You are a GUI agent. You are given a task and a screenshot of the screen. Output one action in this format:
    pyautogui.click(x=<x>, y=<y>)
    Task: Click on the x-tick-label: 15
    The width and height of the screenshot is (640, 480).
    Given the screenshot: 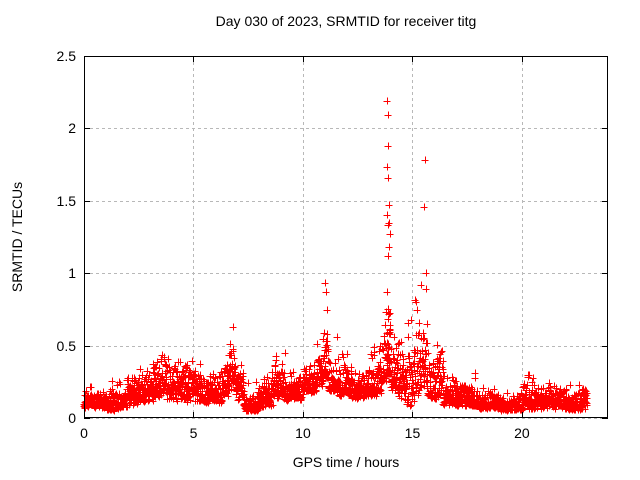 What is the action you would take?
    pyautogui.click(x=412, y=433)
    